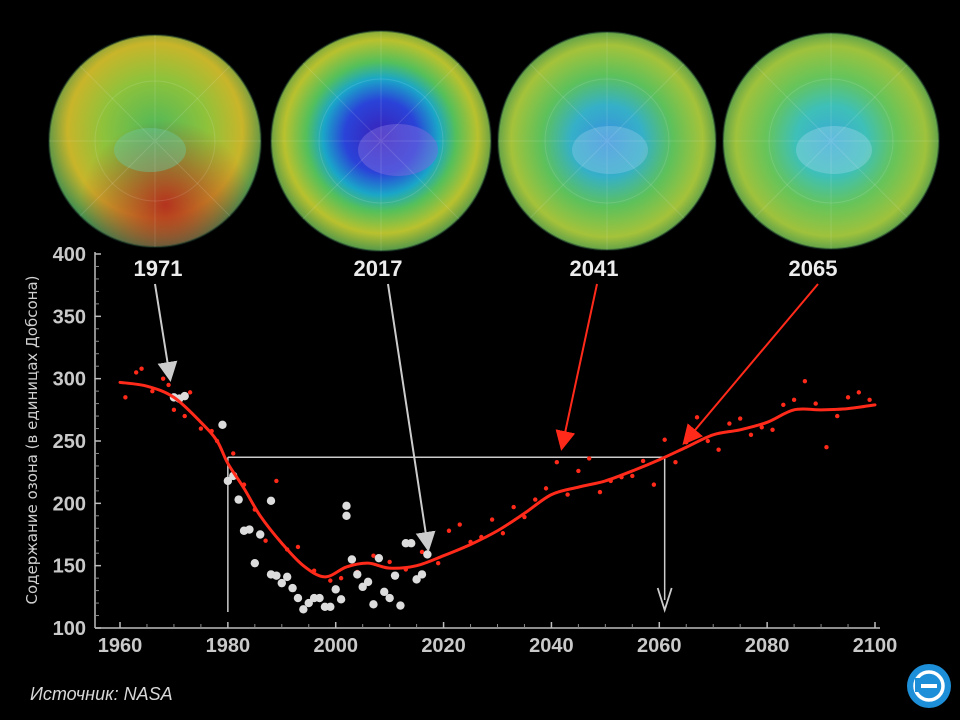  What do you see at coordinates (411, 417) in the screenshot?
I see `arrow-2017` at bounding box center [411, 417].